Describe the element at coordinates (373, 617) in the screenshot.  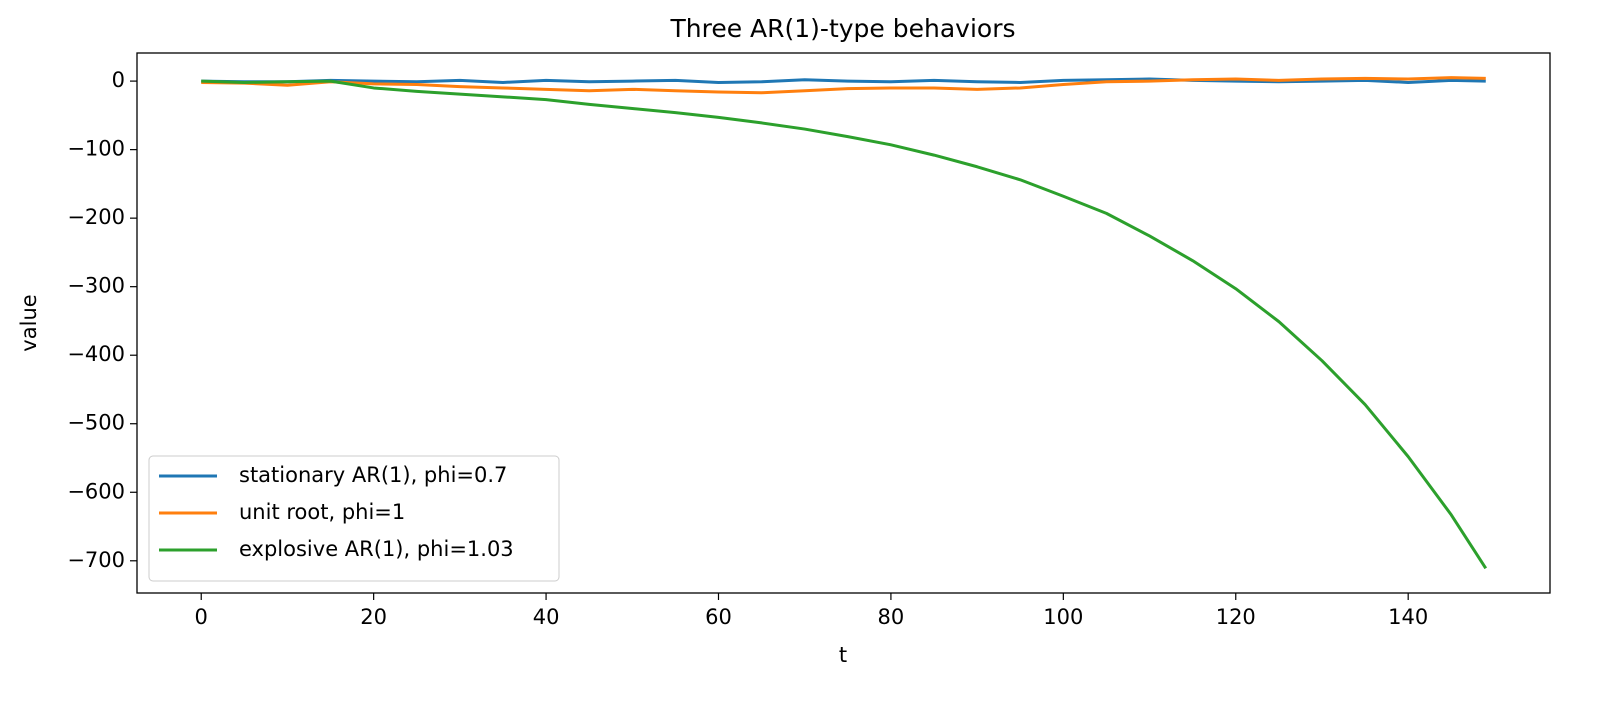
I see `x-tick-label: 20` at that location.